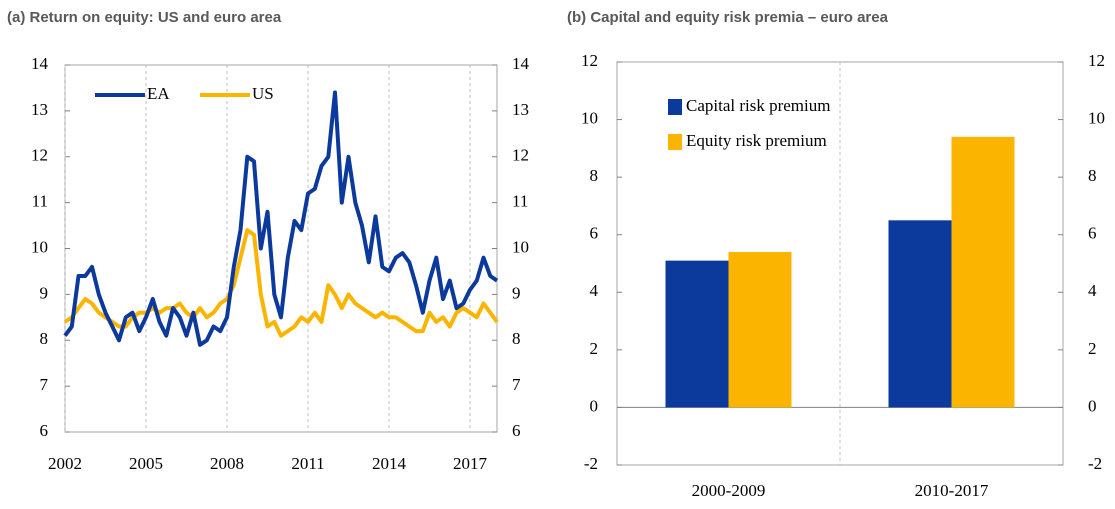 The image size is (1115, 509). Describe the element at coordinates (281, 283) in the screenshot. I see `line-series` at that location.